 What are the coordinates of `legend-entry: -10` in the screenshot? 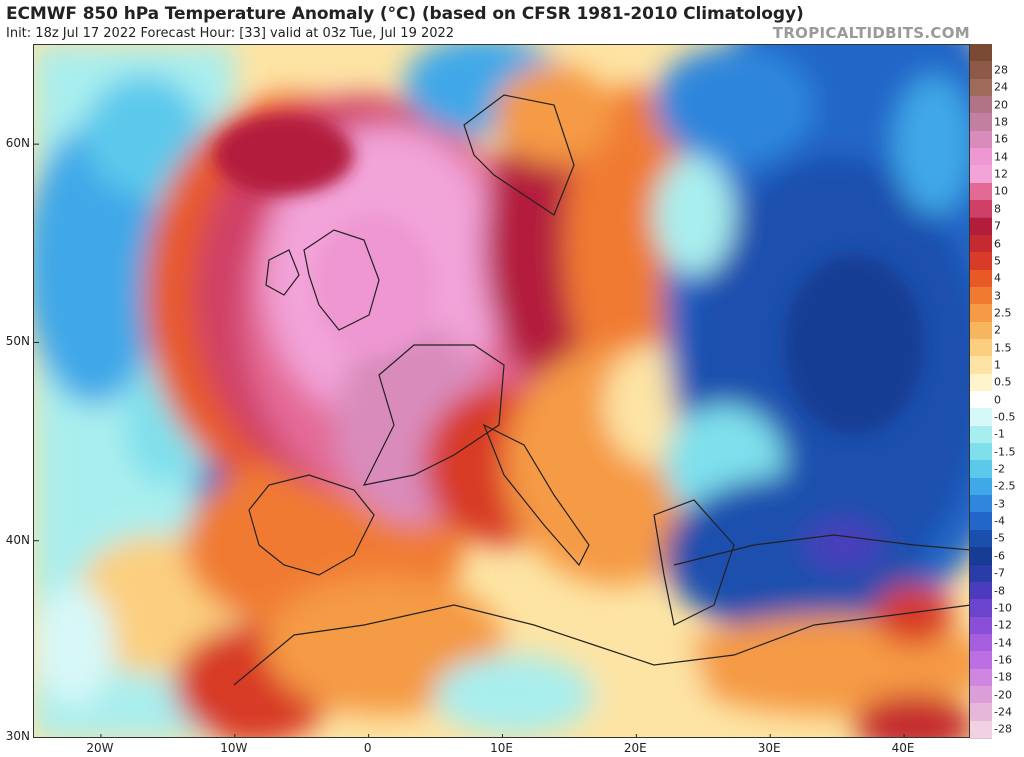 It's located at (997, 608).